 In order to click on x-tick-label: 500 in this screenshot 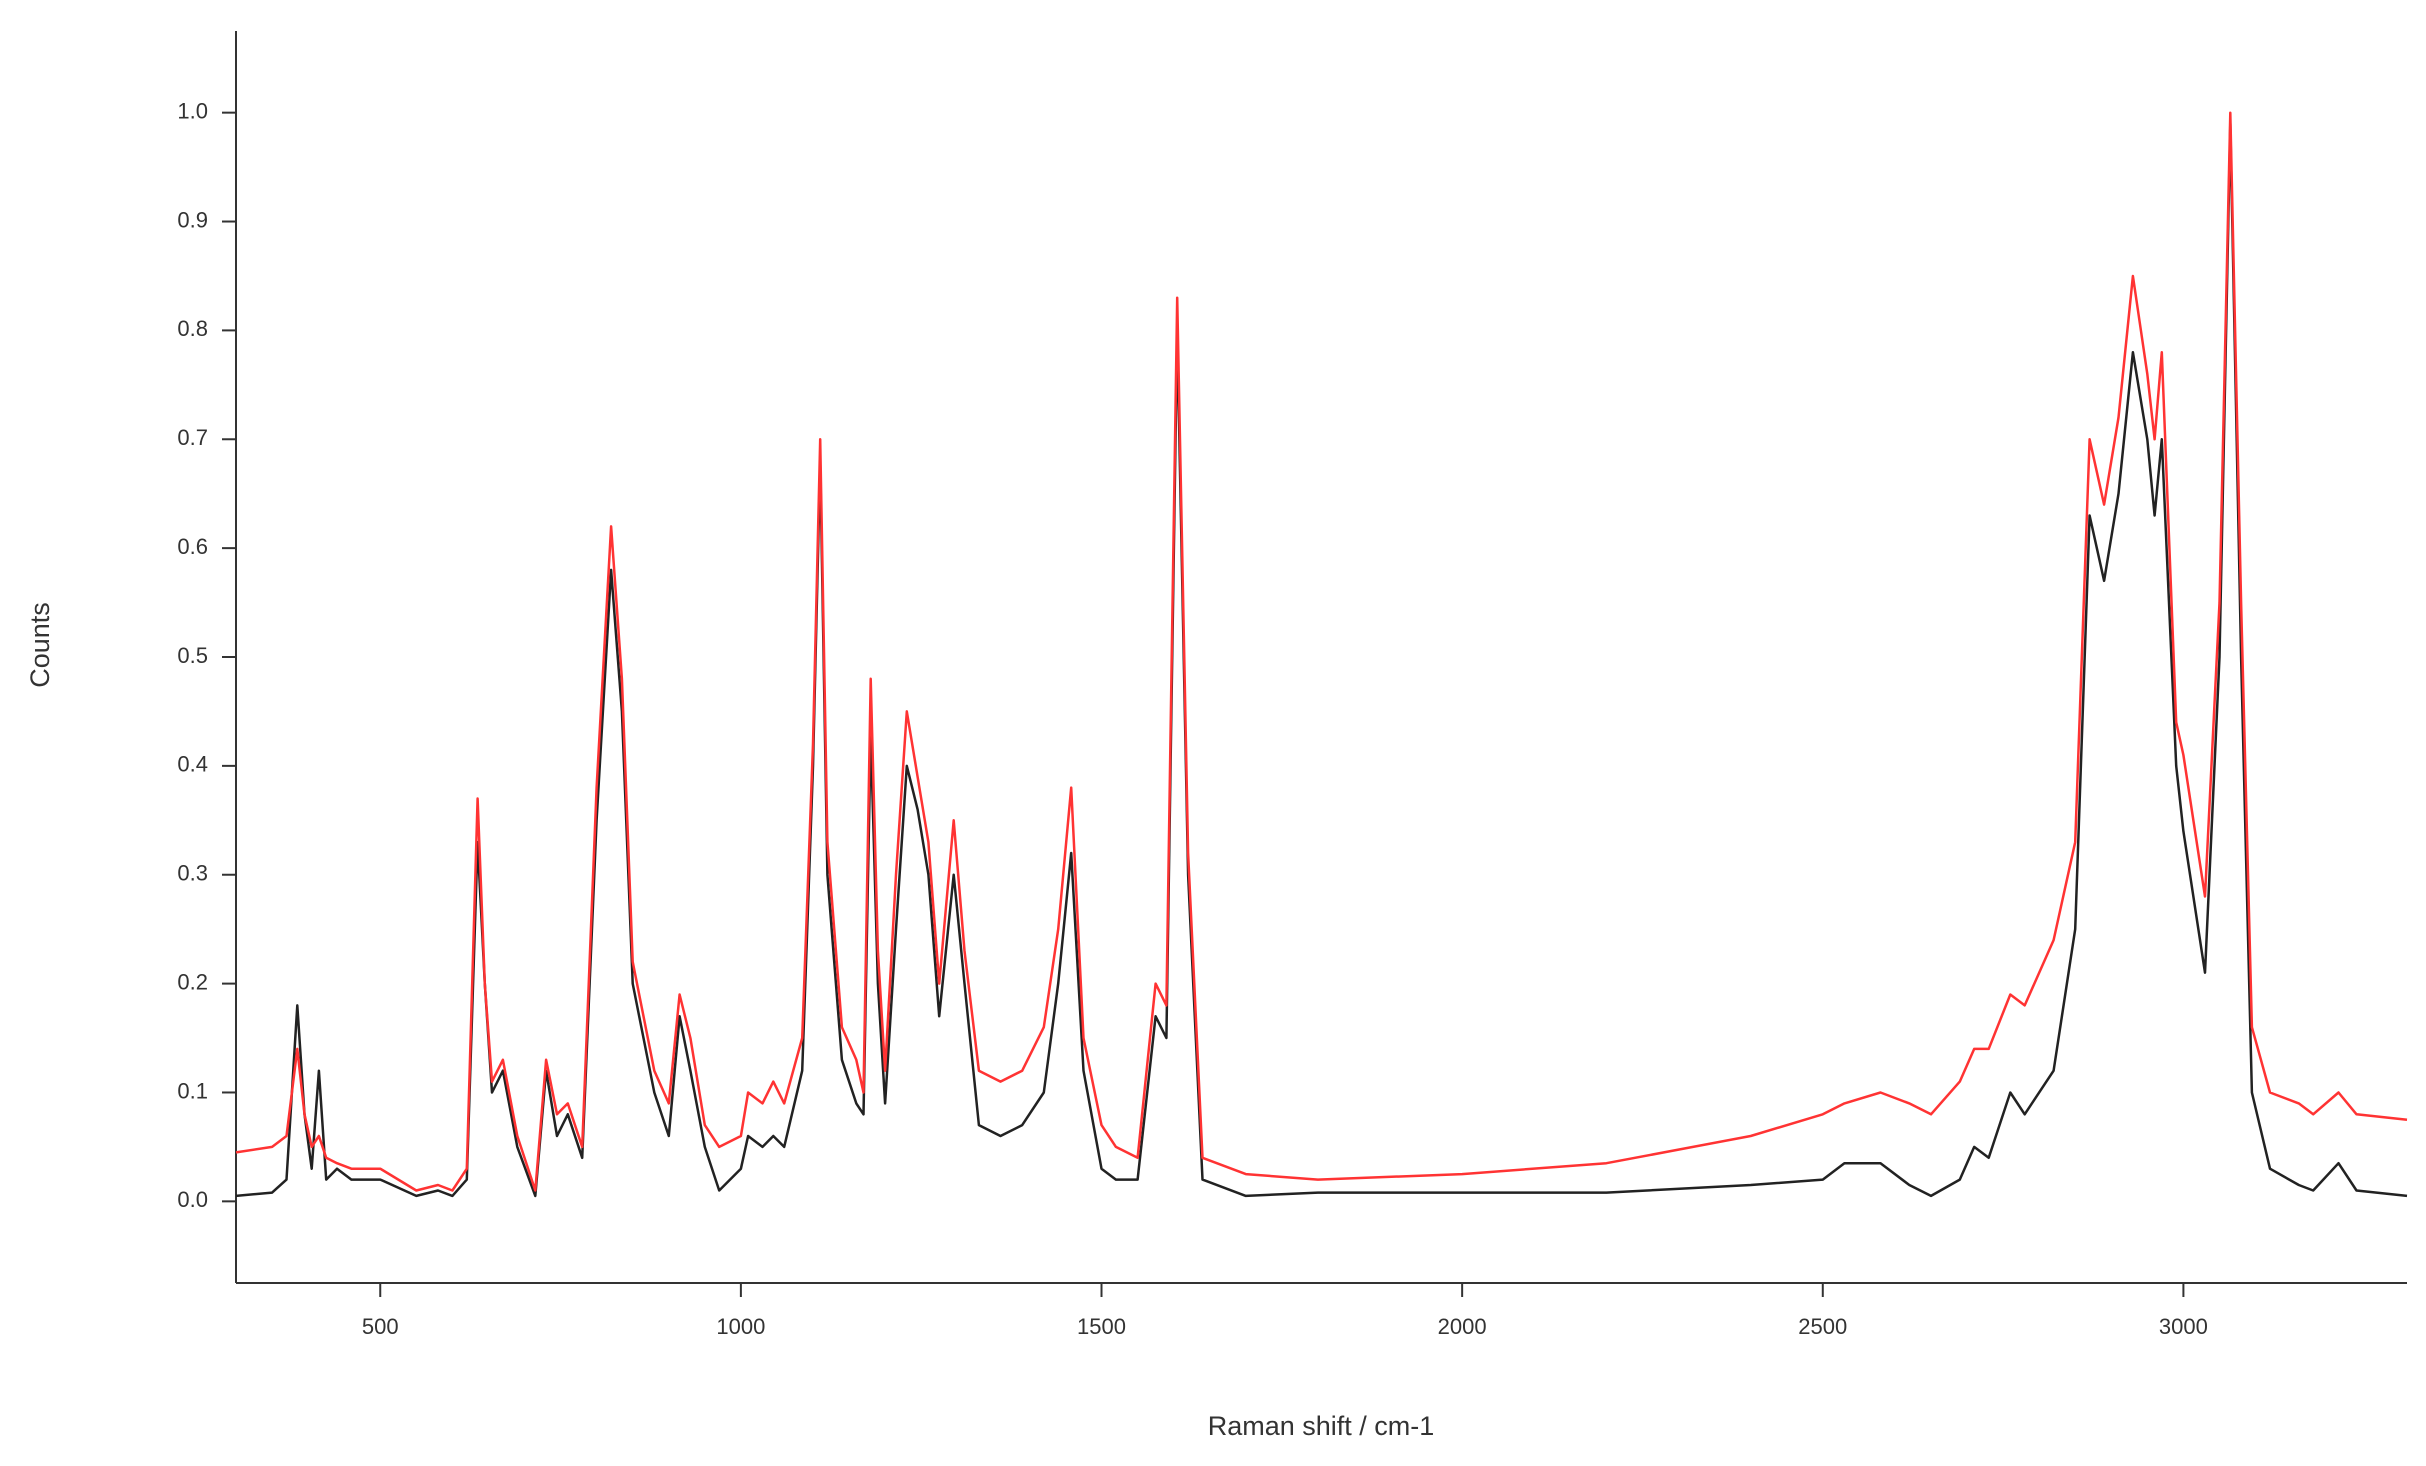, I will do `click(380, 1326)`.